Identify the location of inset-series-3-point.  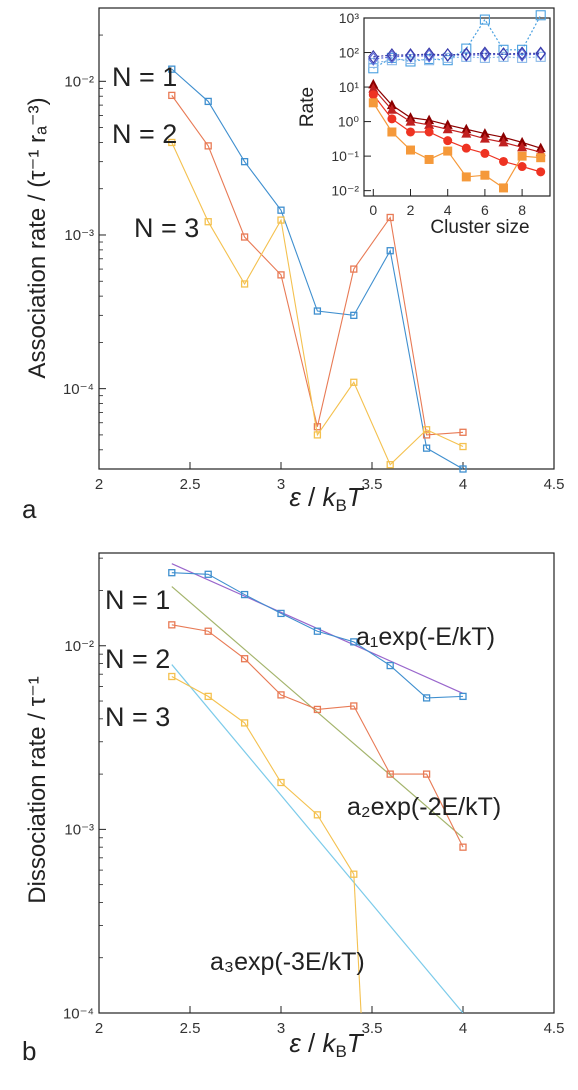
(373, 59).